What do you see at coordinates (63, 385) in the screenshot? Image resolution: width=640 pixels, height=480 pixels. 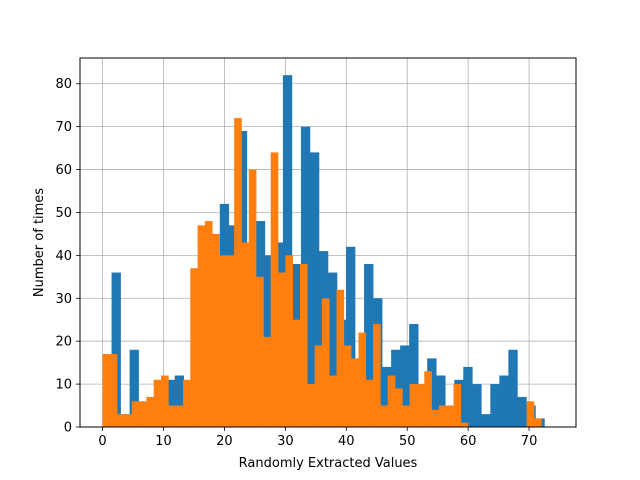 I see `y-tick-label: 10` at bounding box center [63, 385].